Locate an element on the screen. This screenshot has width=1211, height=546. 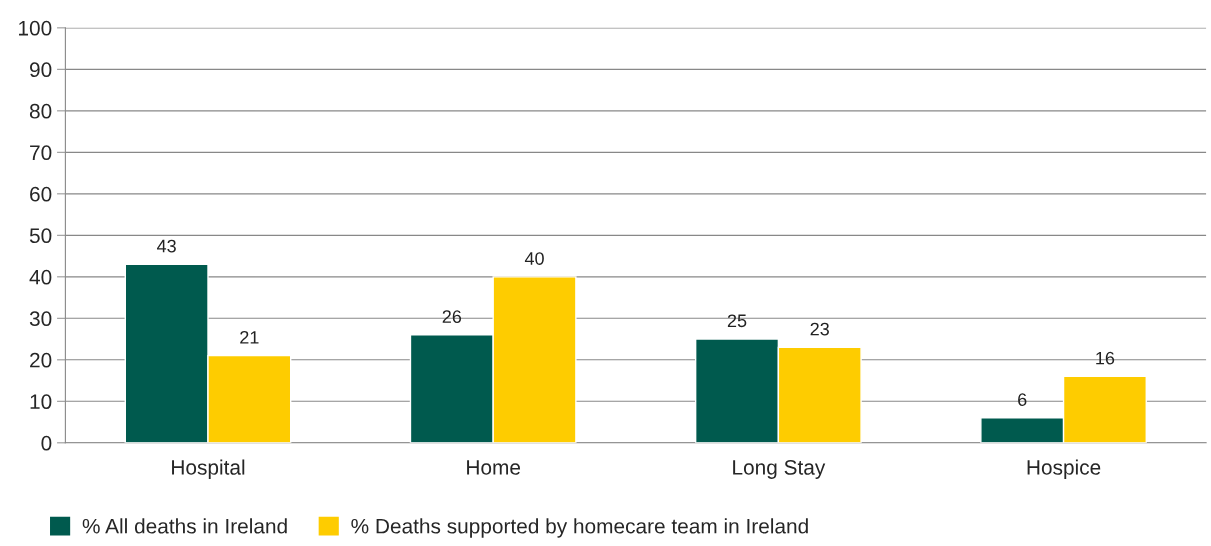
y-tick-label: 20 is located at coordinates (41, 360).